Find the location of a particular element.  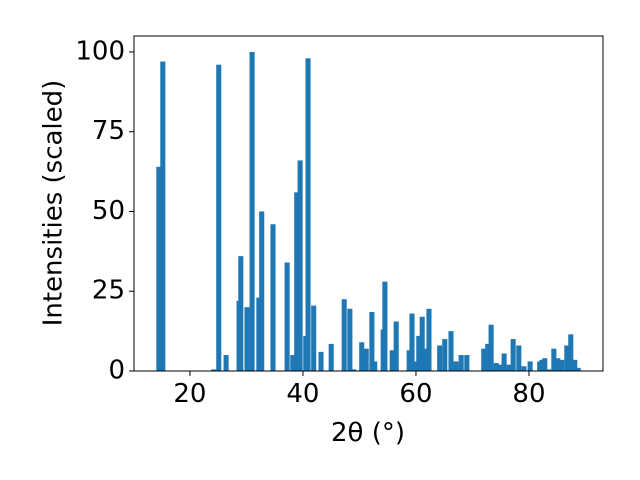

x-tick-label: 40 is located at coordinates (302, 394).